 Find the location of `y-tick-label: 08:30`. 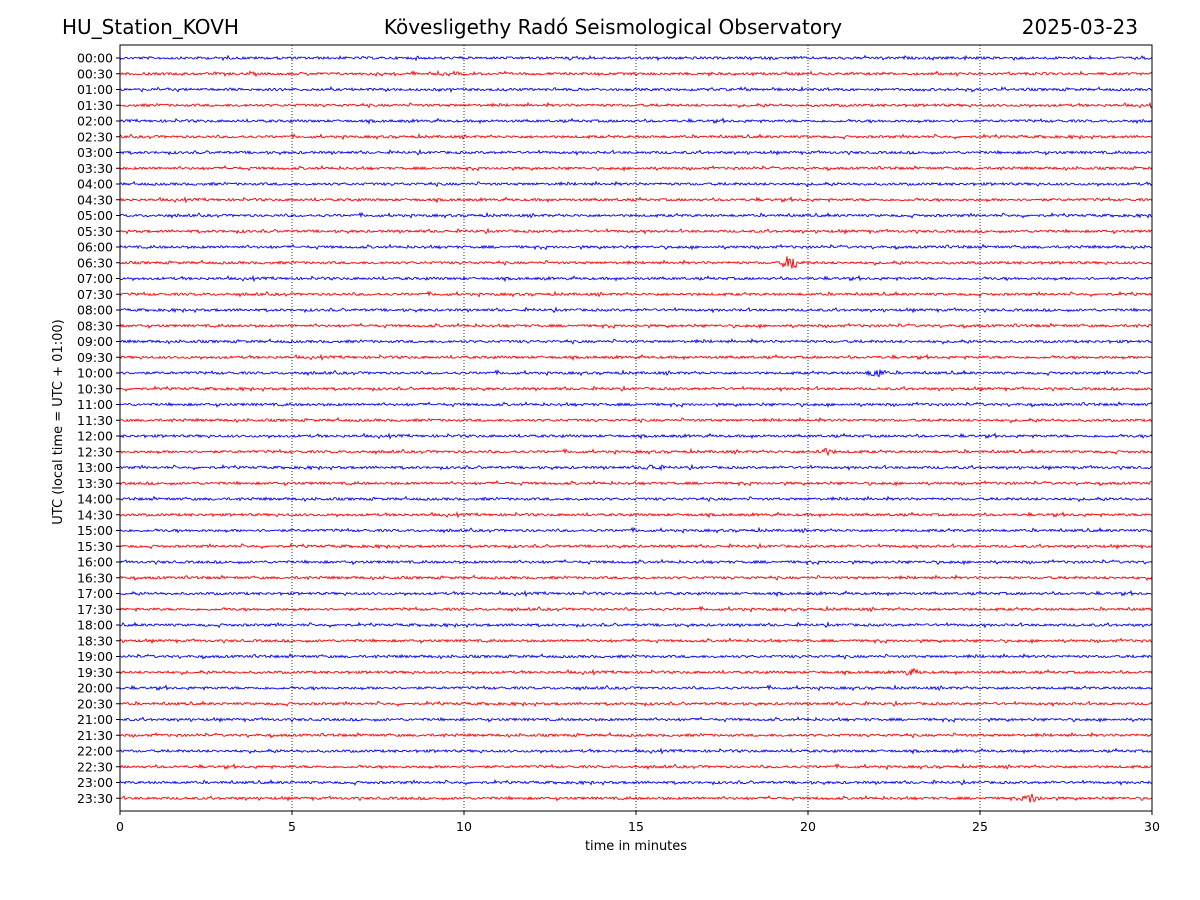

y-tick-label: 08:30 is located at coordinates (95, 325).